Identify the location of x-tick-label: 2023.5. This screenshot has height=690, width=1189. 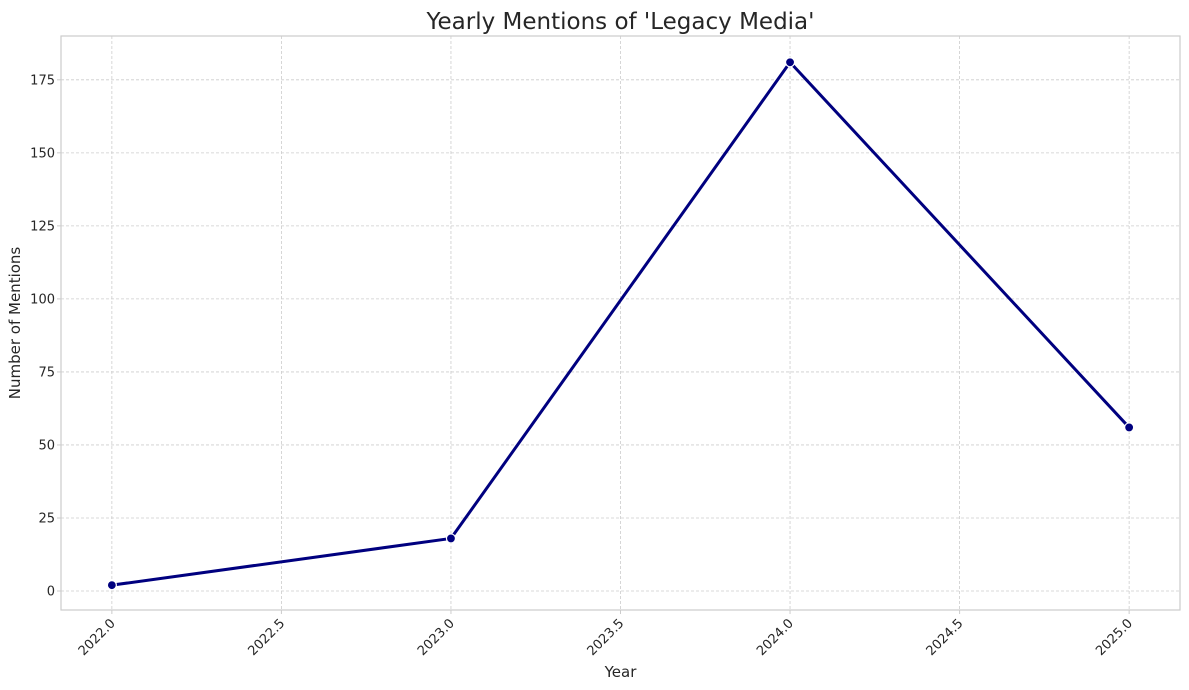
(606, 637).